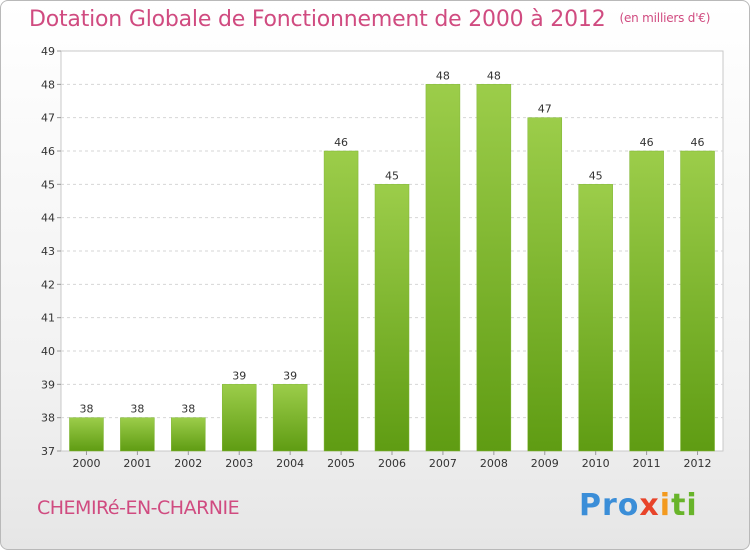  I want to click on y-tick-label: 49, so click(48, 51).